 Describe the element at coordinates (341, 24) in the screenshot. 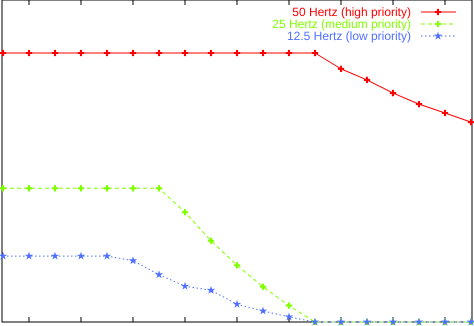

I see `legend-label: 25 Hertz (medium priority)` at that location.